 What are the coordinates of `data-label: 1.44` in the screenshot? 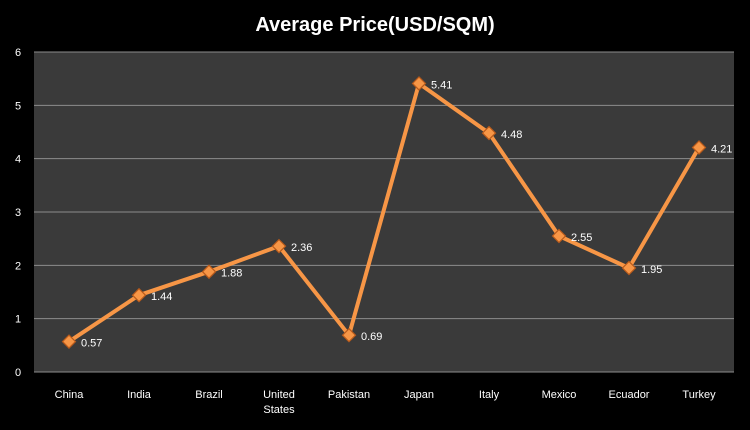 It's located at (161, 297).